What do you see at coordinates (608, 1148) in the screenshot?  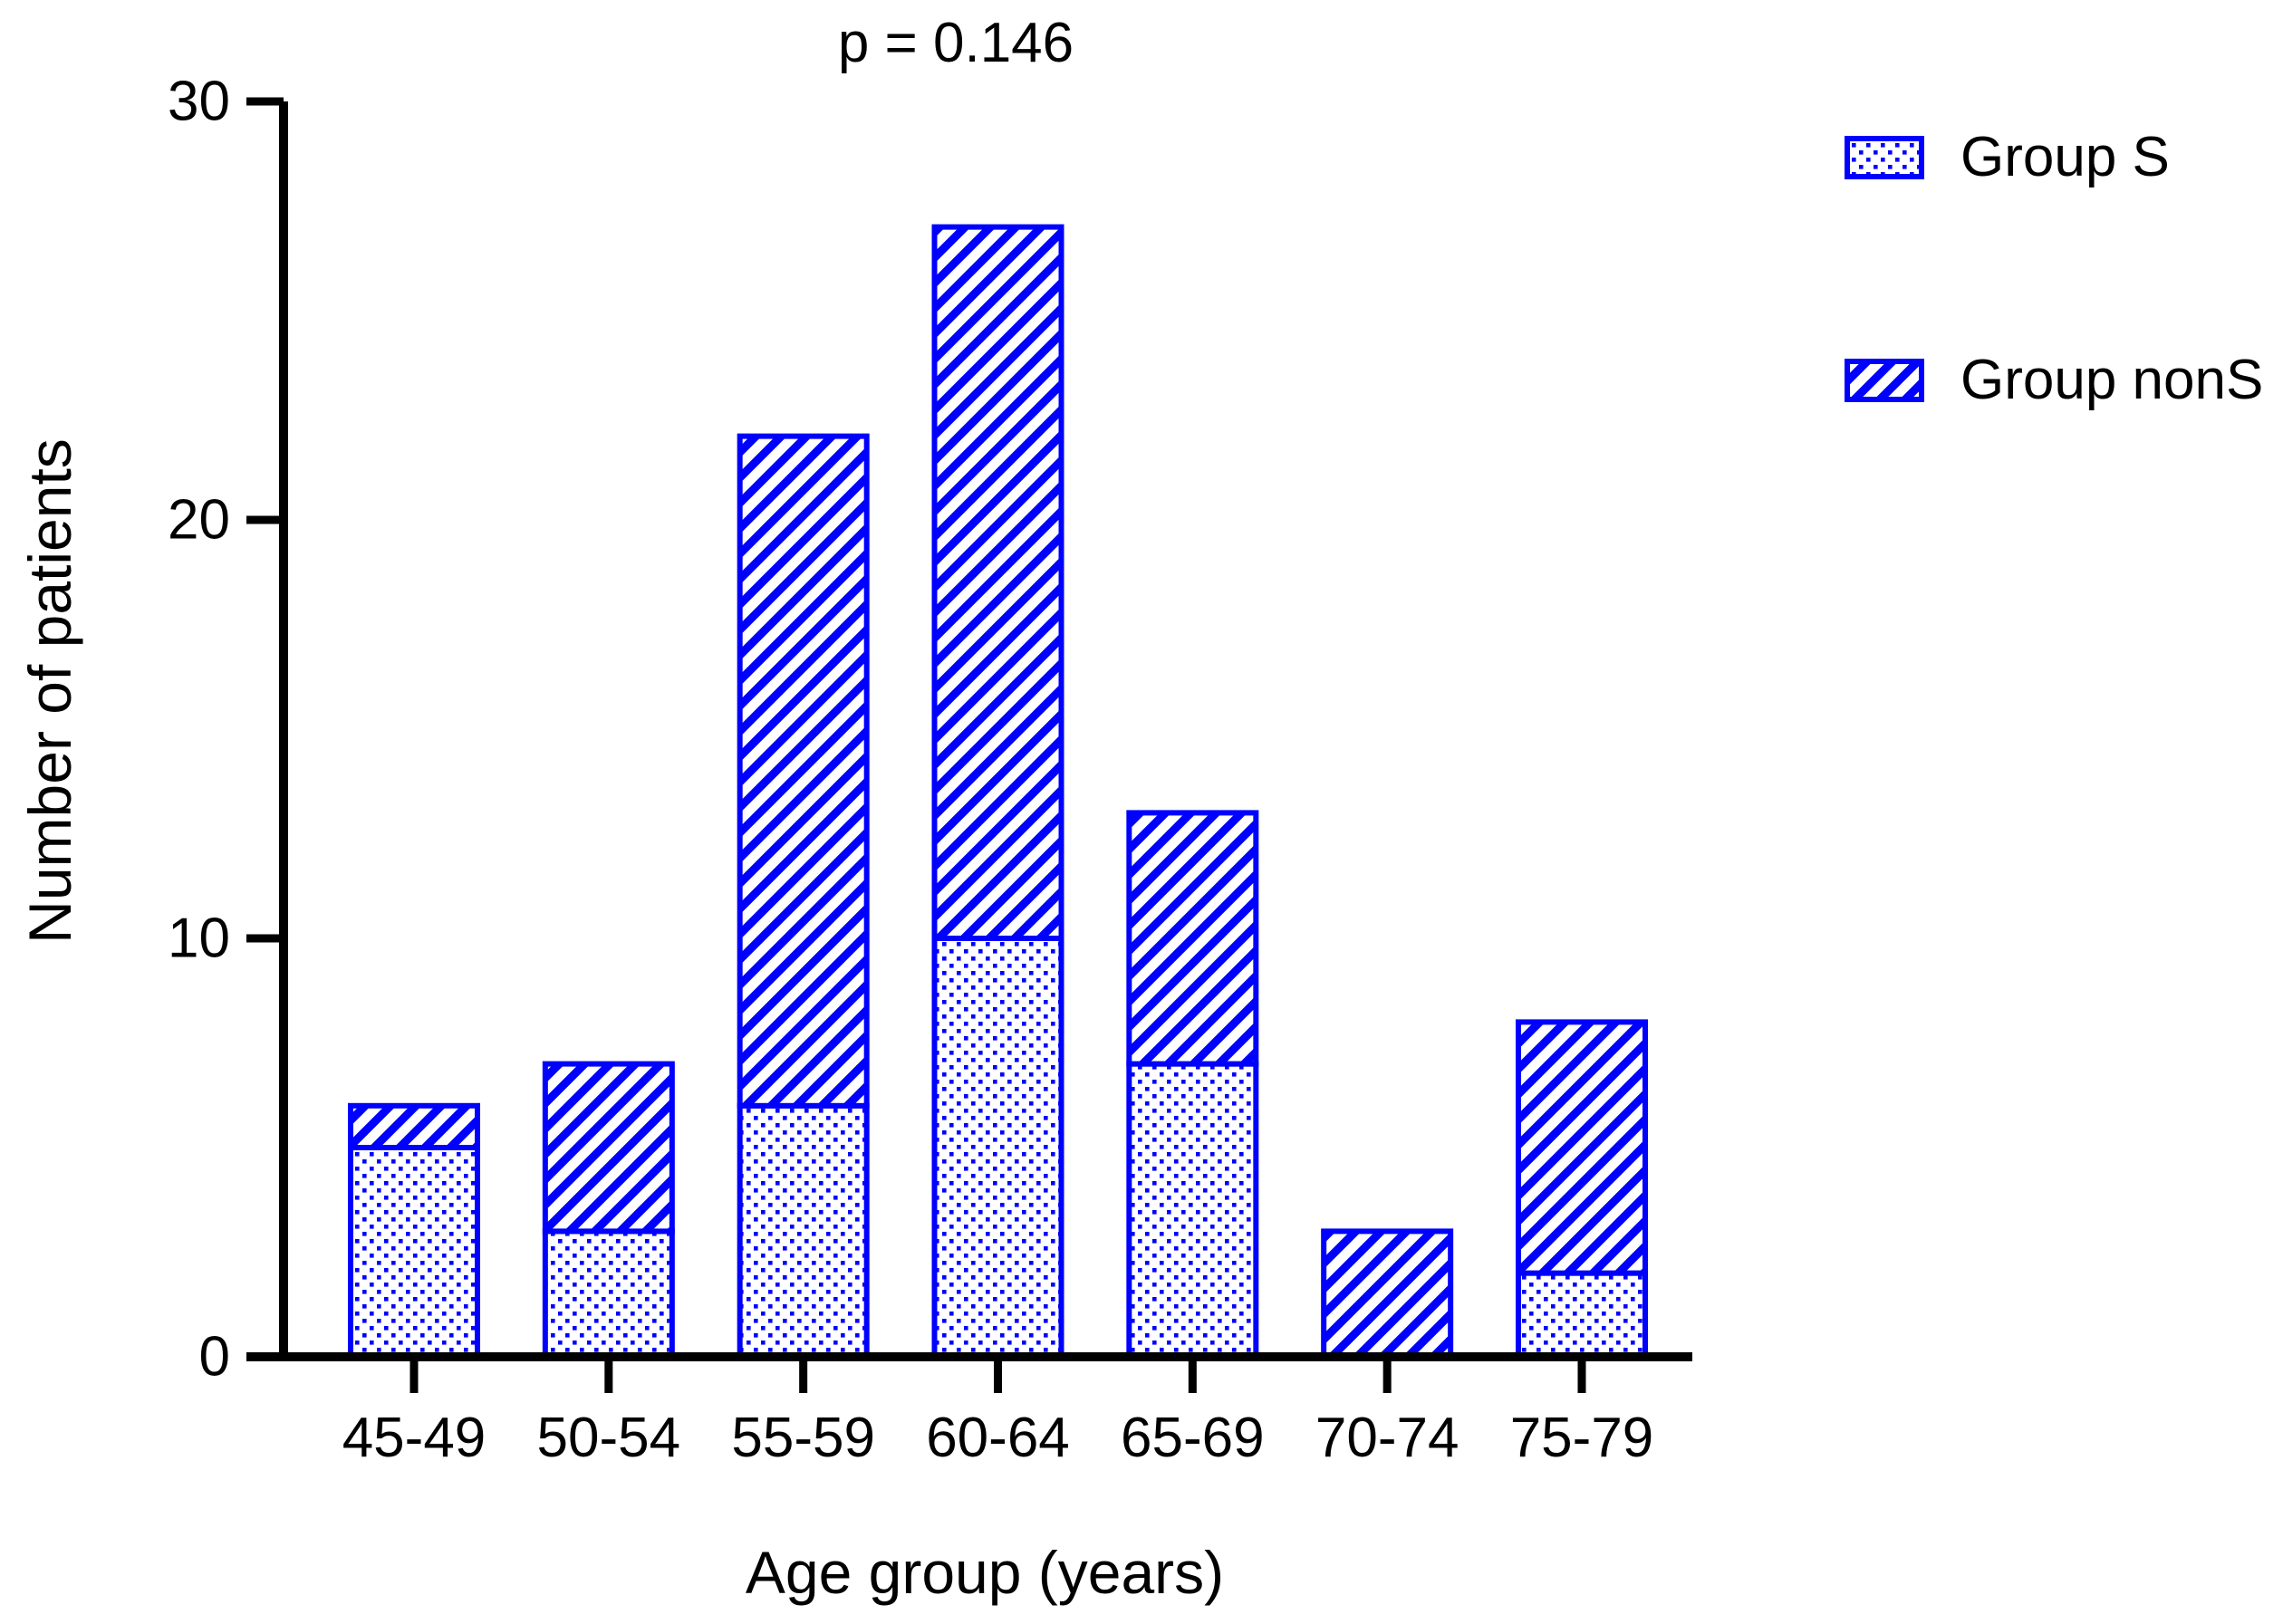 I see `bar-segment-50-54-group-nons` at bounding box center [608, 1148].